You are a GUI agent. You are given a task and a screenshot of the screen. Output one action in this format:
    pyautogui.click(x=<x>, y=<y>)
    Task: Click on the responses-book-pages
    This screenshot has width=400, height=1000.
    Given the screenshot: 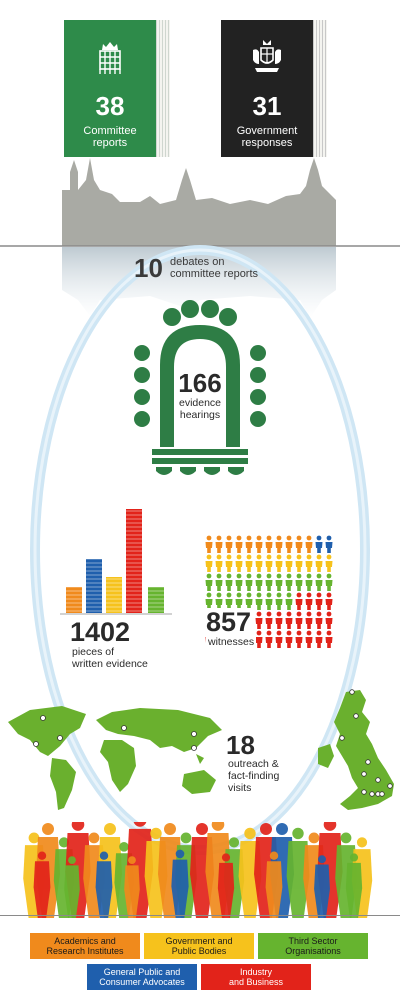 What is the action you would take?
    pyautogui.click(x=320, y=88)
    